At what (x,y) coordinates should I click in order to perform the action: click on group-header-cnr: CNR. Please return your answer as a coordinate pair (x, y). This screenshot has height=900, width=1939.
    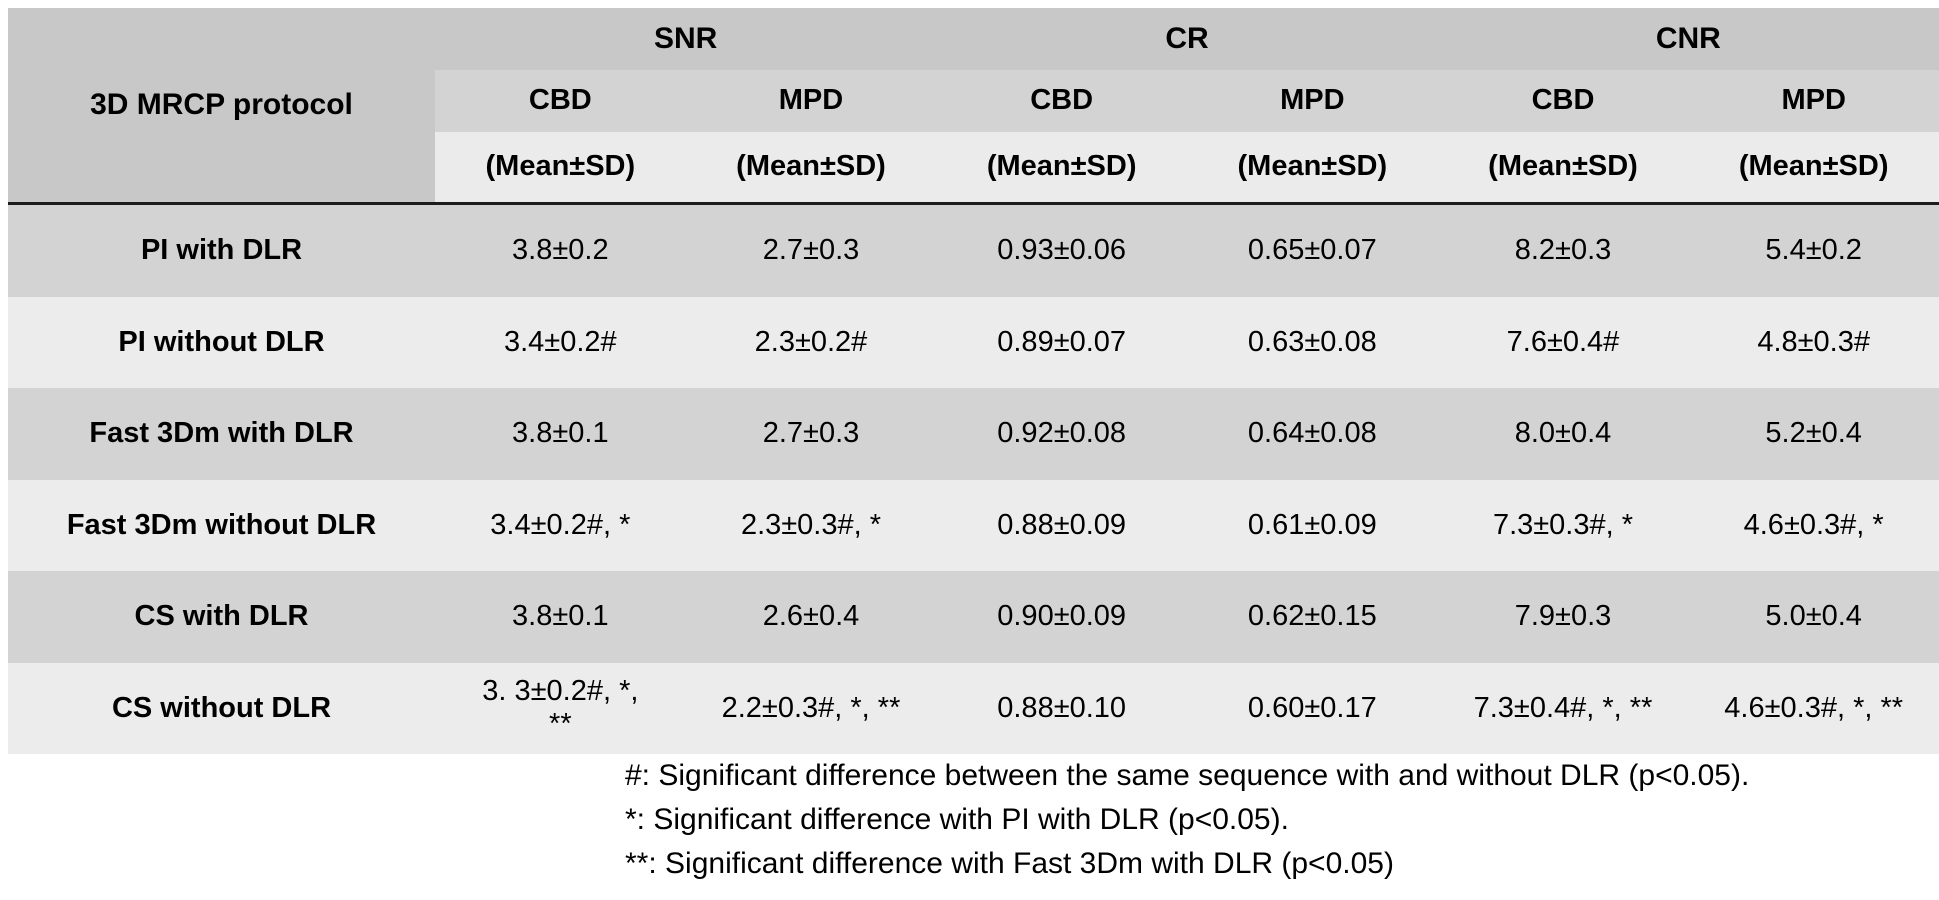
    Looking at the image, I should click on (1688, 39).